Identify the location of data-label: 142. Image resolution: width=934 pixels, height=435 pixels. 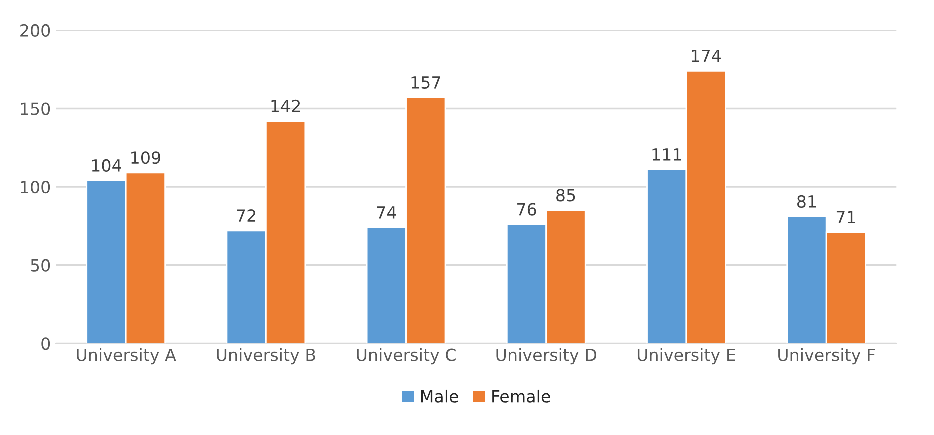
(286, 106).